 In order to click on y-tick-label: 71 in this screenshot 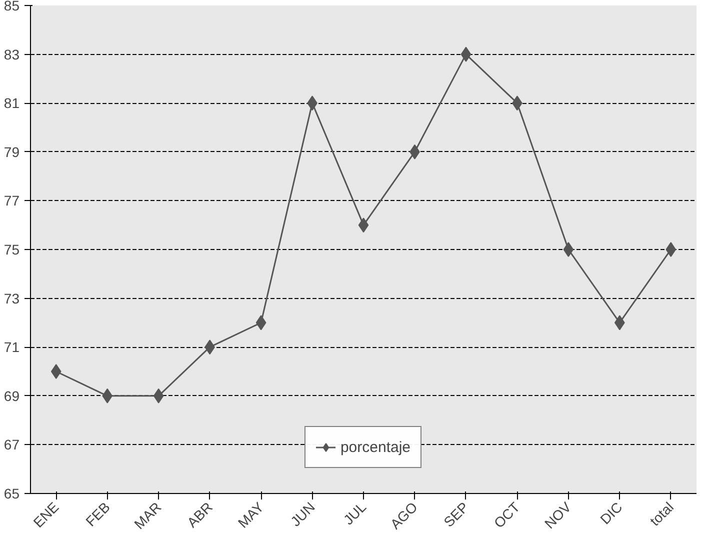, I will do `click(12, 347)`.